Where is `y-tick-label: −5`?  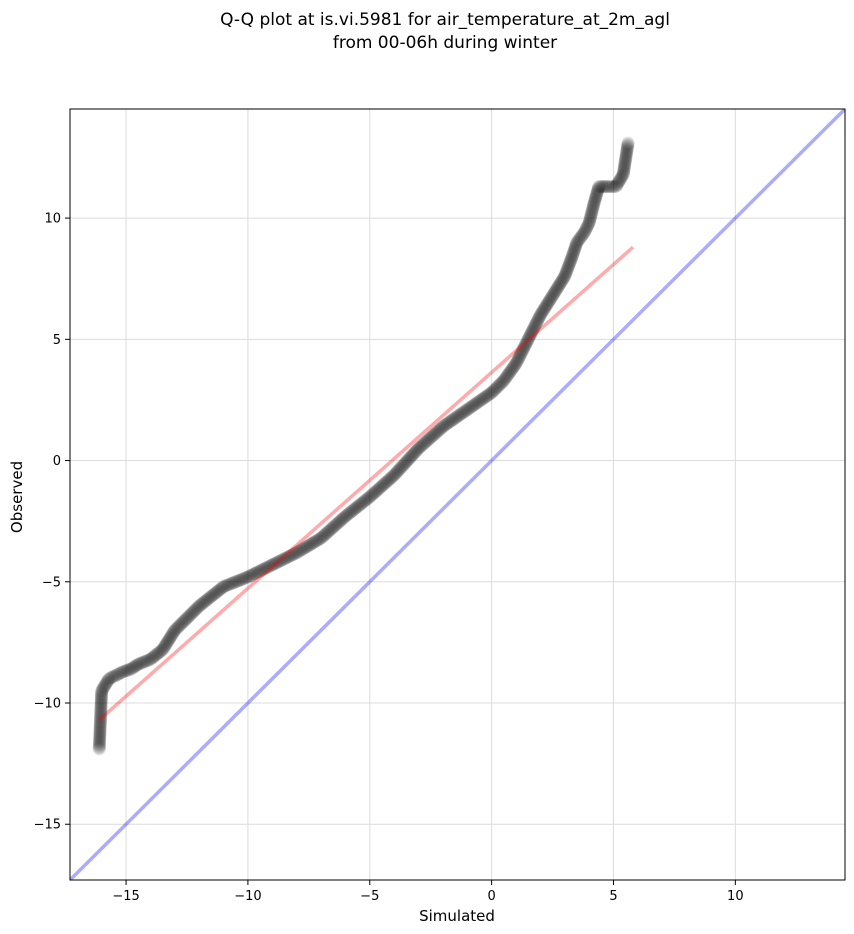
y-tick-label: −5 is located at coordinates (51, 582).